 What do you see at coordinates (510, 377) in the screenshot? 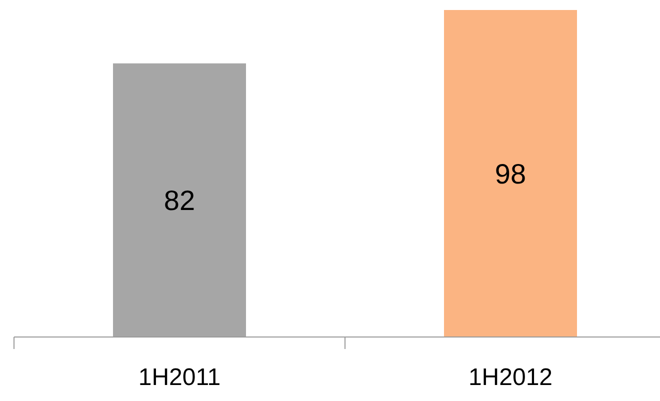
I see `x-tick-label: 1H2012` at bounding box center [510, 377].